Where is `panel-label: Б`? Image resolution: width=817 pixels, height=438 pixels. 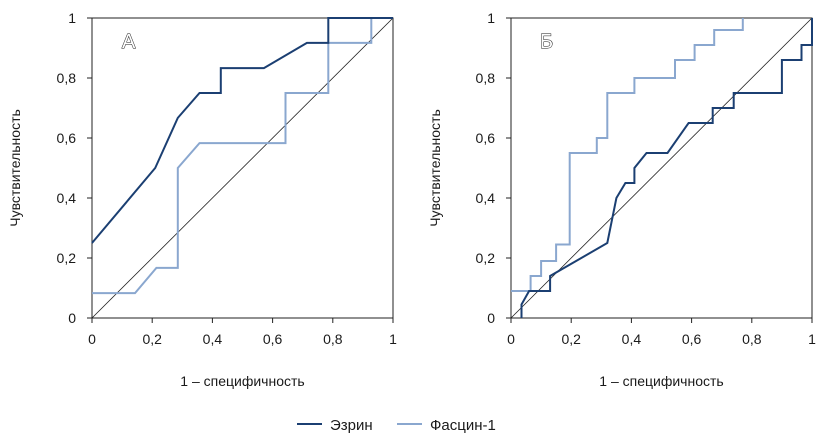 panel-label: Б is located at coordinates (546, 42).